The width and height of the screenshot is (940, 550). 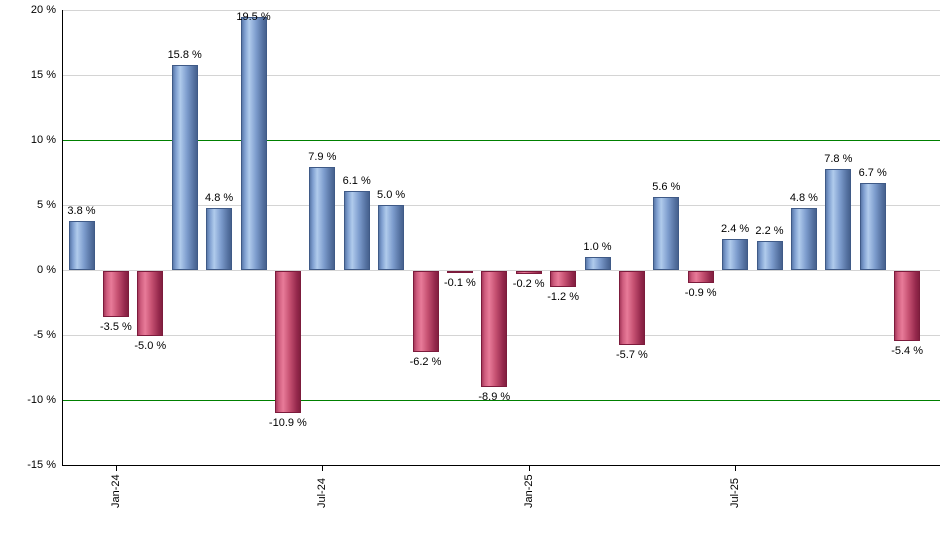 What do you see at coordinates (907, 351) in the screenshot?
I see `bar-value-label: -5.4 %` at bounding box center [907, 351].